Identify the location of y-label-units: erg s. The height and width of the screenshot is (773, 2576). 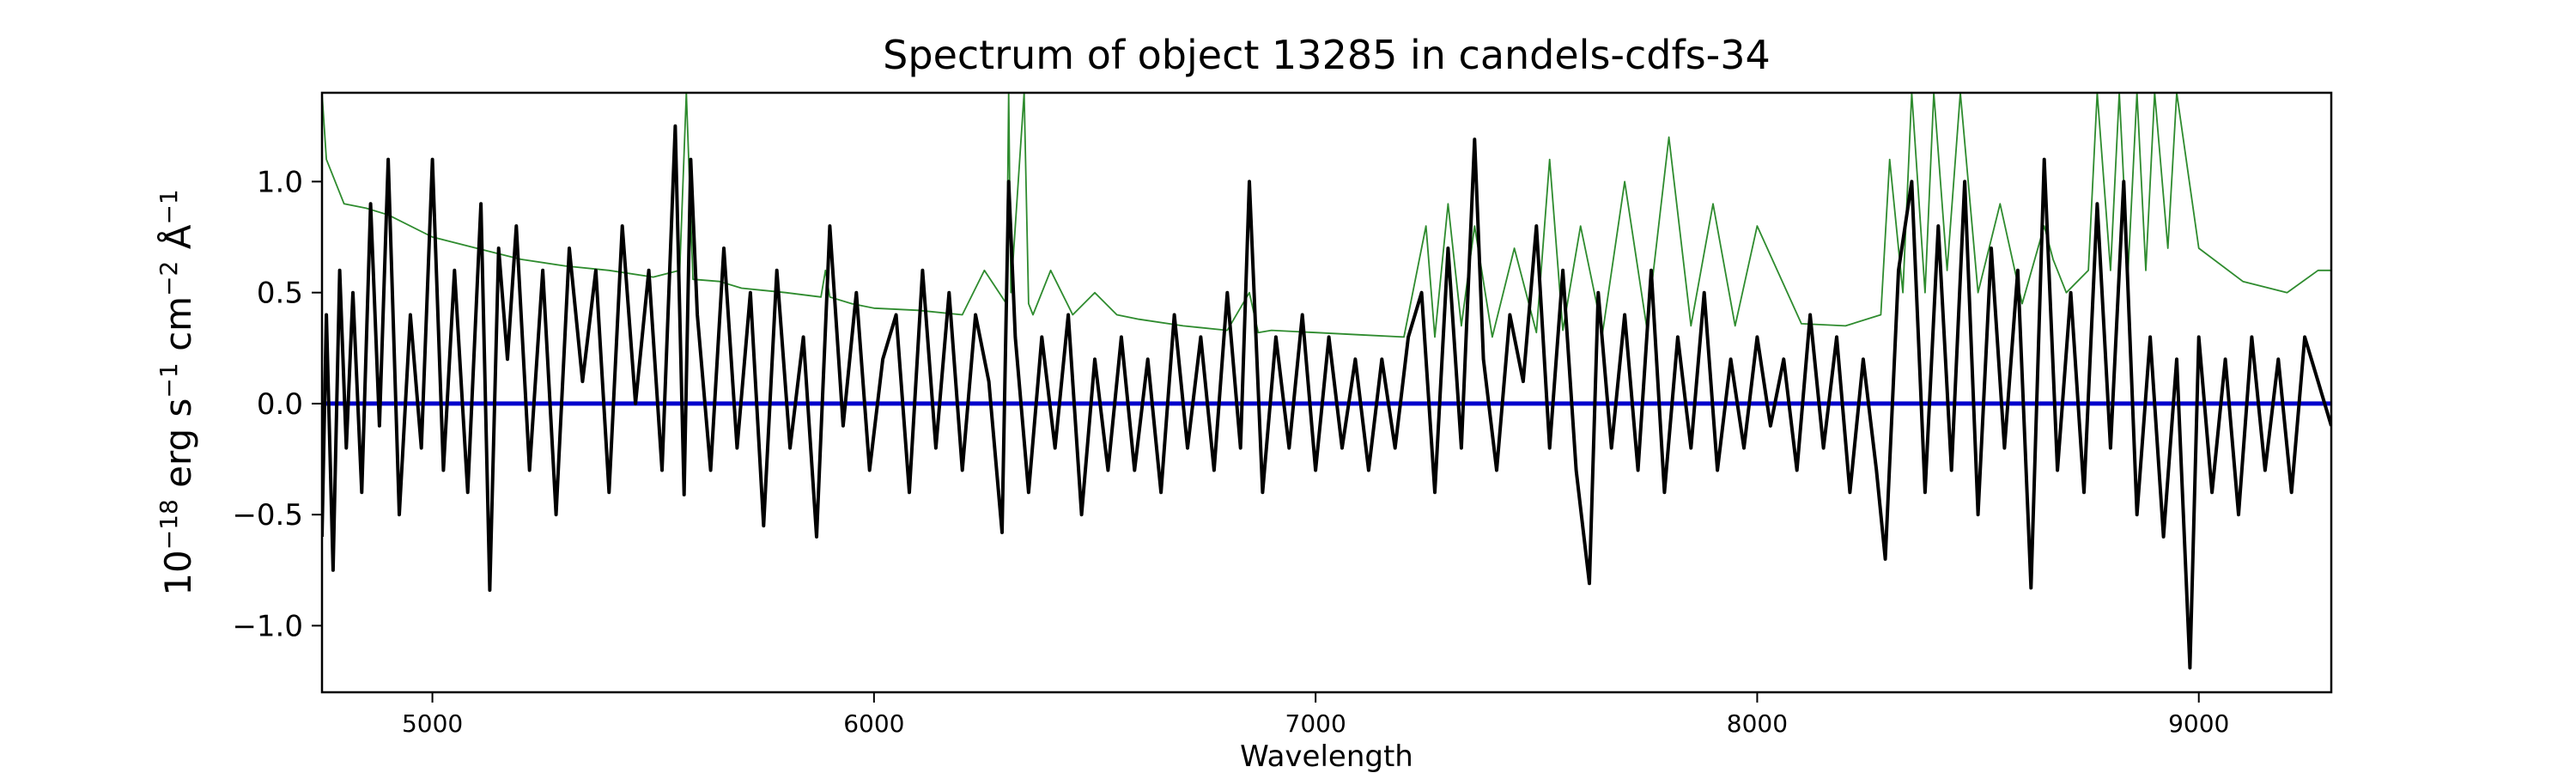
(178, 449).